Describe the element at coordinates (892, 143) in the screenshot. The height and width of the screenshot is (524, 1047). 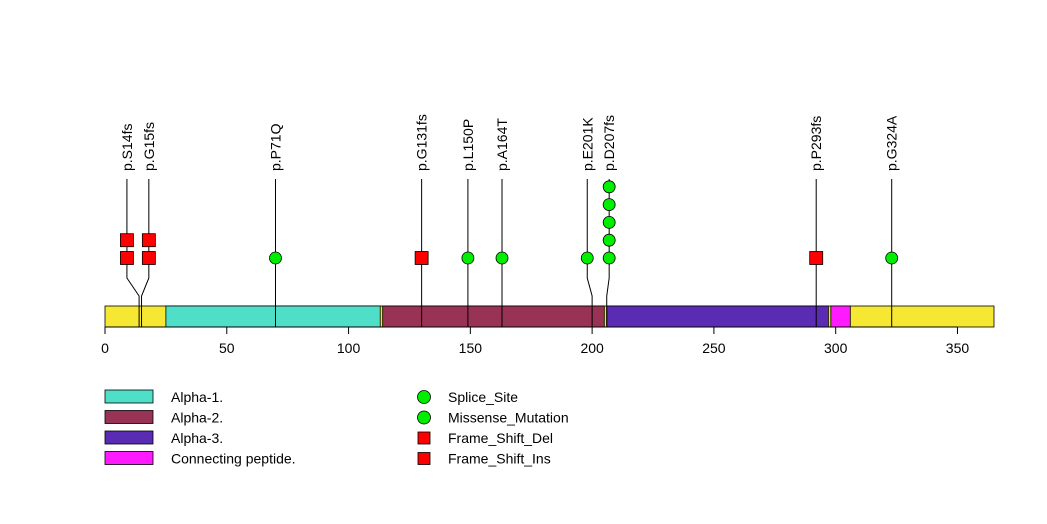
I see `mutation-label: p.G324A` at that location.